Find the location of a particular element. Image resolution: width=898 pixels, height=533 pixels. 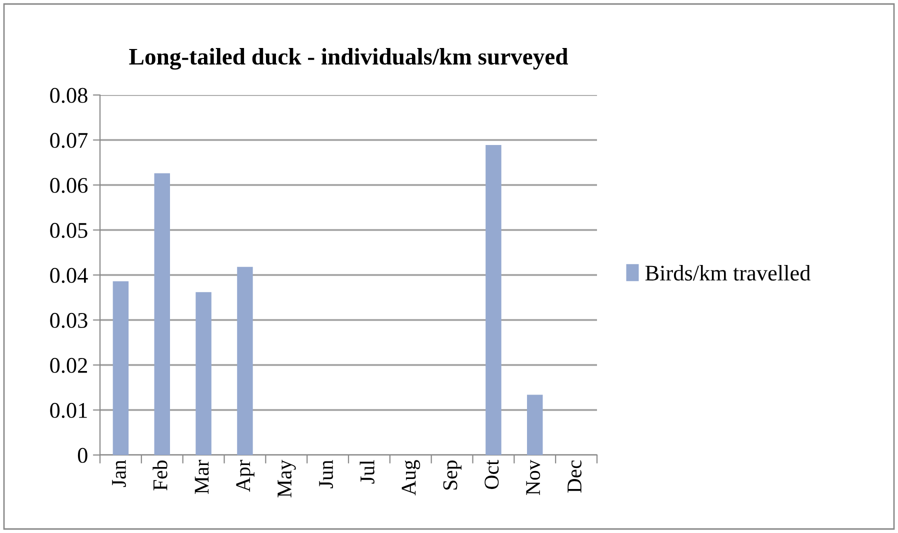

y-tick-label: 0.07 is located at coordinates (69, 140).